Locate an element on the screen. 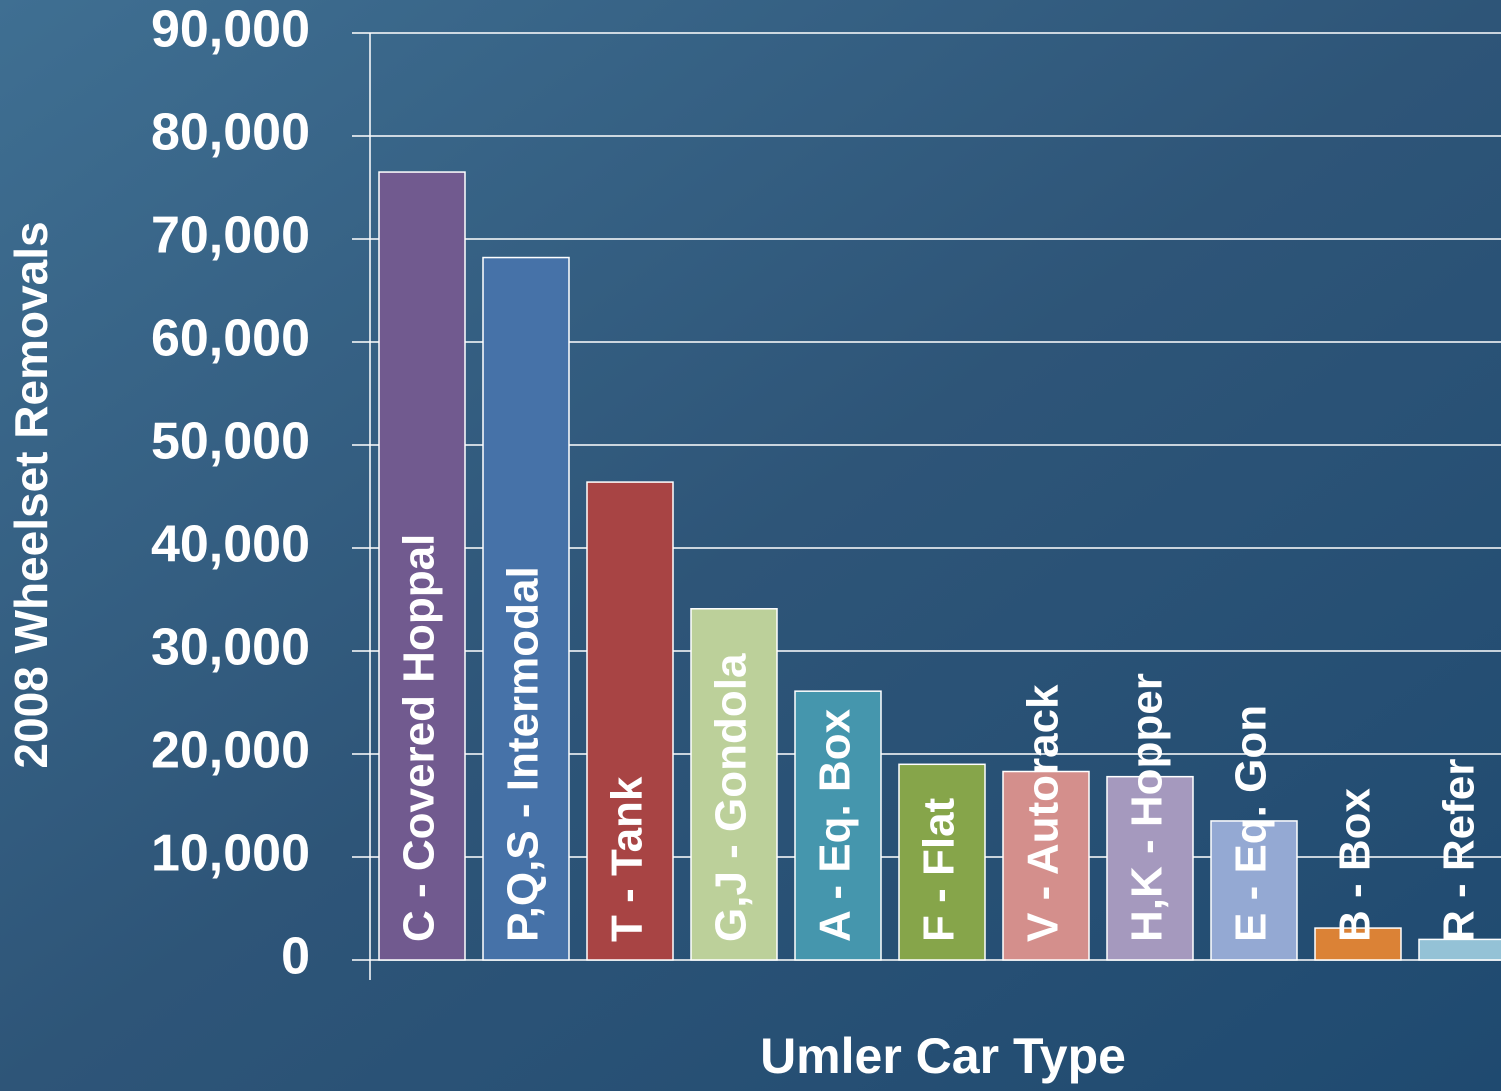  x-tick-label: B - Box is located at coordinates (1355, 864).